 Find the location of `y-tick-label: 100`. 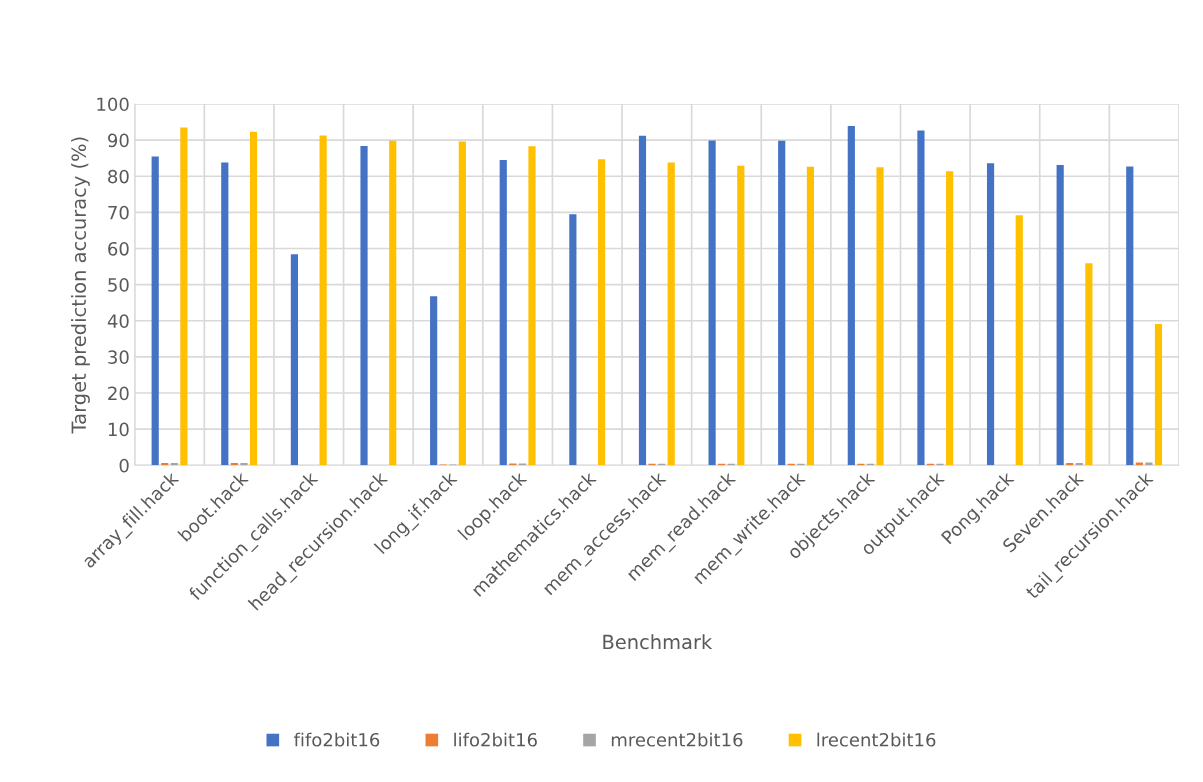

y-tick-label: 100 is located at coordinates (113, 104).